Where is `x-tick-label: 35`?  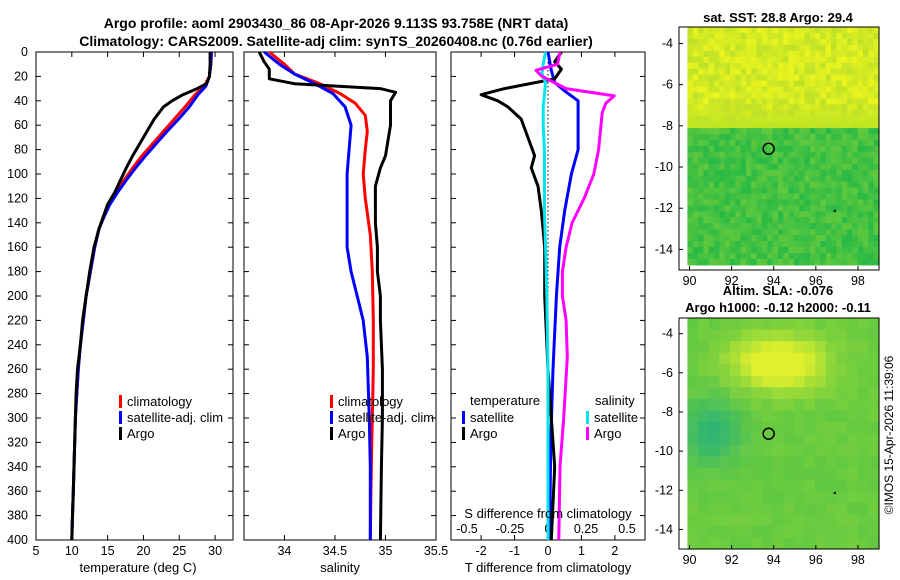
x-tick-label: 35 is located at coordinates (386, 551).